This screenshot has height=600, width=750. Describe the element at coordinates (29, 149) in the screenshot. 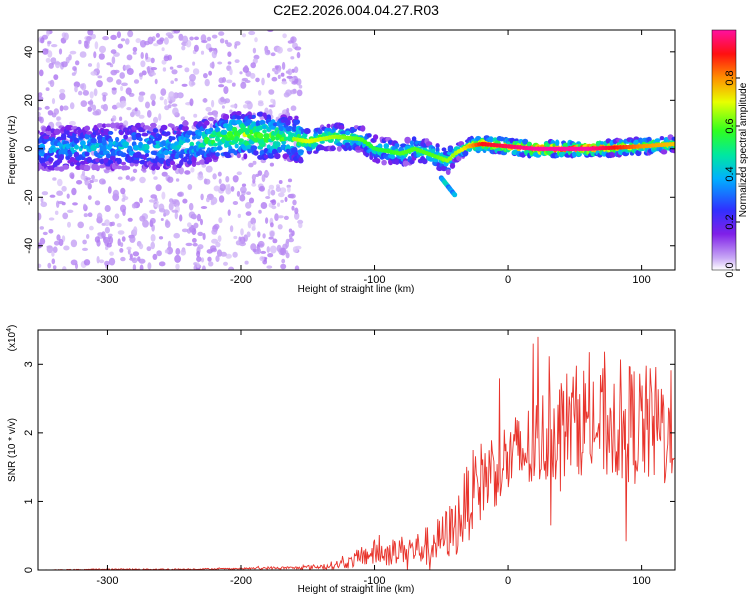

I see `spectrogram-y-tick-label: 0` at that location.